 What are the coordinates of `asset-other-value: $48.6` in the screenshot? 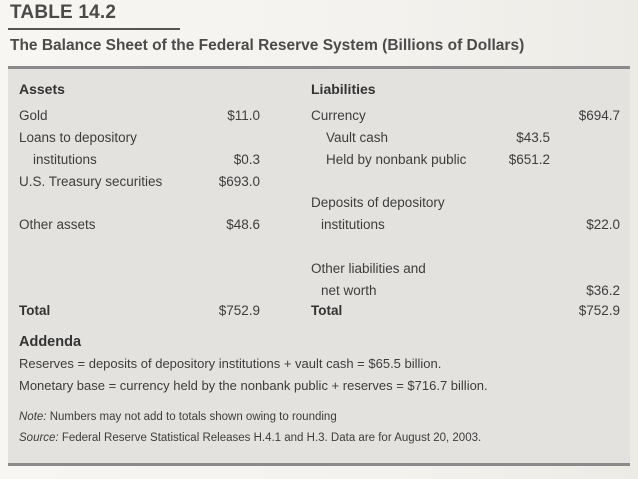 It's located at (243, 224).